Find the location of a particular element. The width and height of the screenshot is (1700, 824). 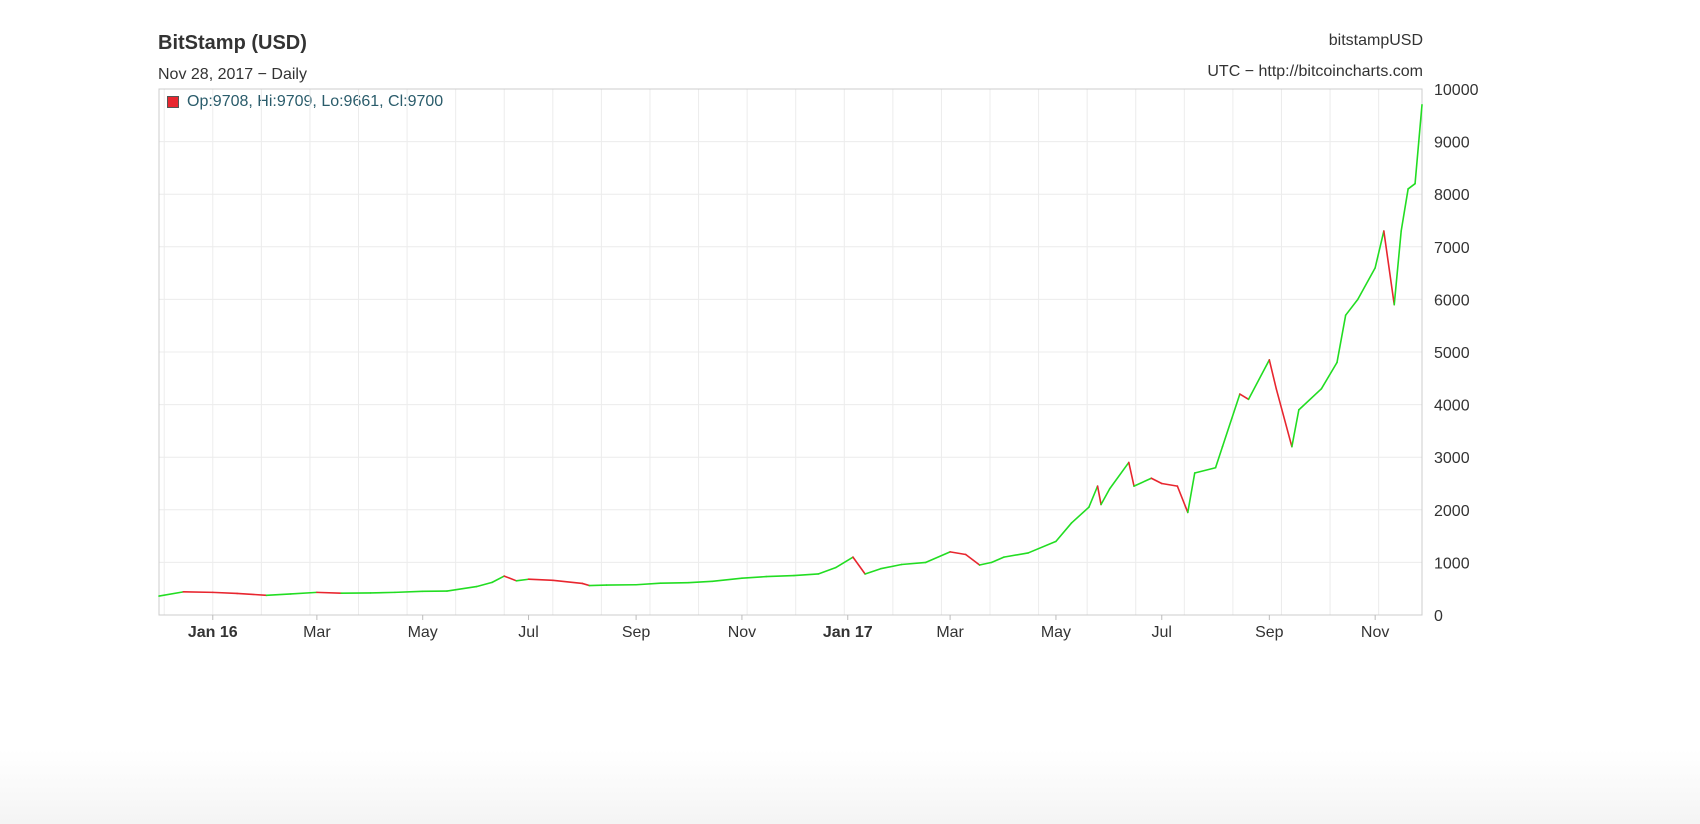

y-tick-label: 6000 is located at coordinates (1452, 300).